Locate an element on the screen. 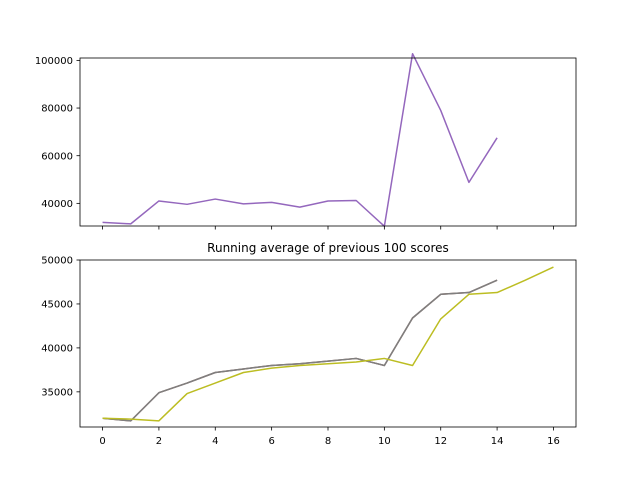 The height and width of the screenshot is (480, 640). x-tick-label: 6 is located at coordinates (271, 441).